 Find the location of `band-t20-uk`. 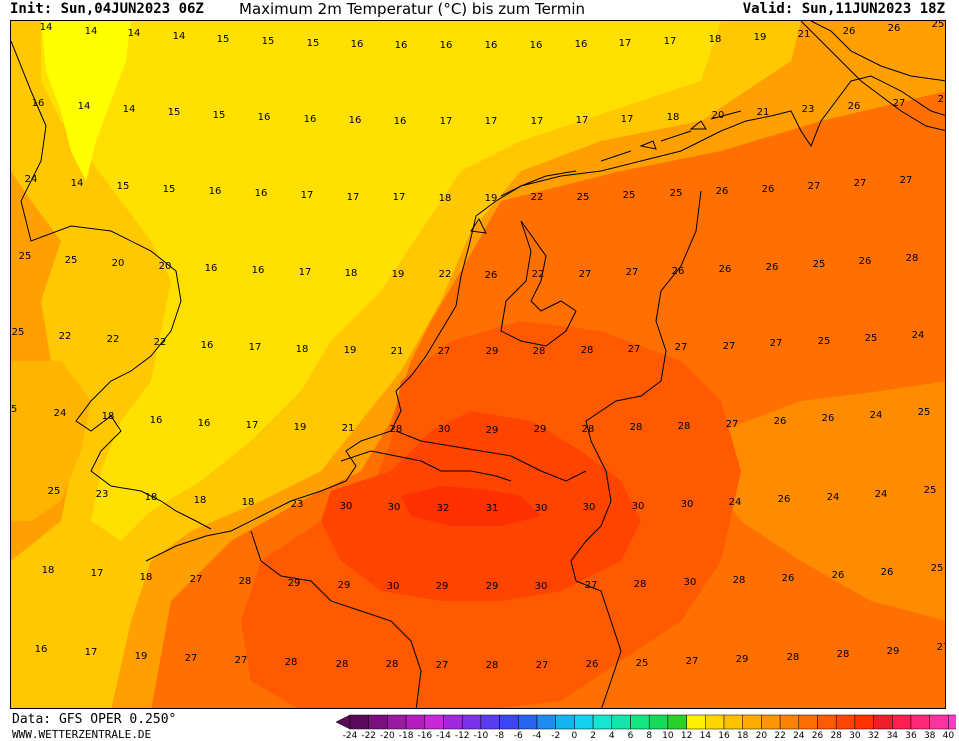

band-t20-uk is located at coordinates (51, 441).